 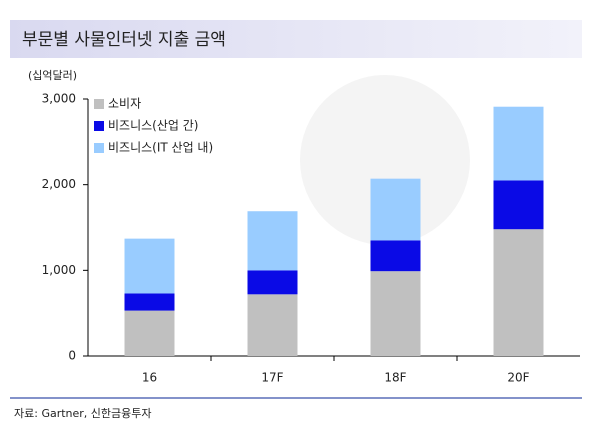 What do you see at coordinates (124, 40) in the screenshot?
I see `chart-title: 부문별 사물인터넷 지출 금액` at bounding box center [124, 40].